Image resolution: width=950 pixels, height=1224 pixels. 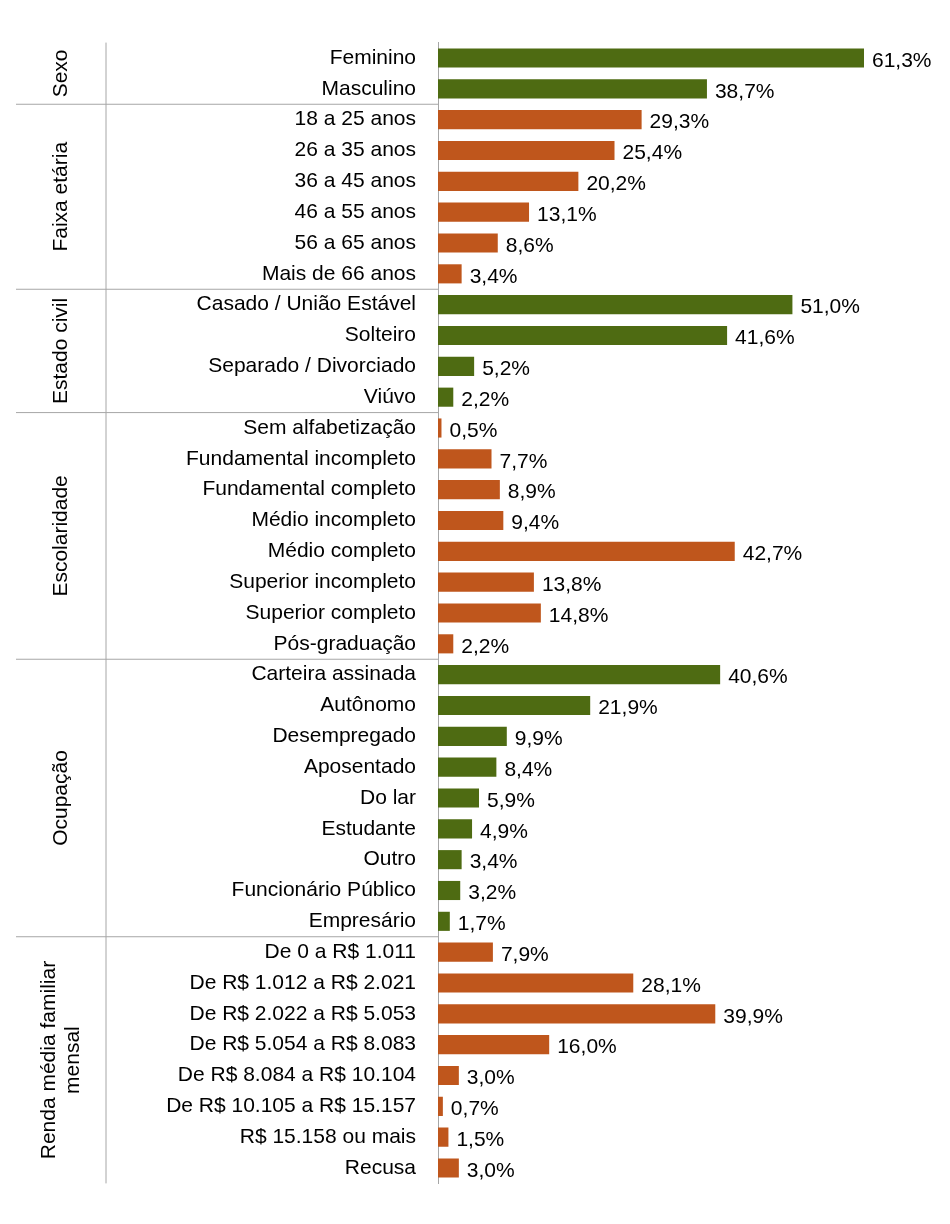 I want to click on y-tick-label: Aposentado, so click(x=359, y=765).